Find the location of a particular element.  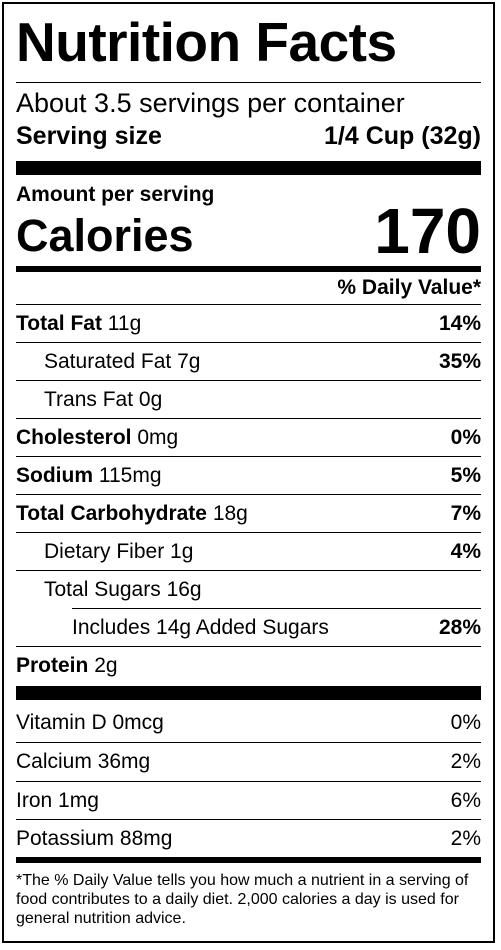

nutrient-name: Total Sugars is located at coordinates (102, 589).